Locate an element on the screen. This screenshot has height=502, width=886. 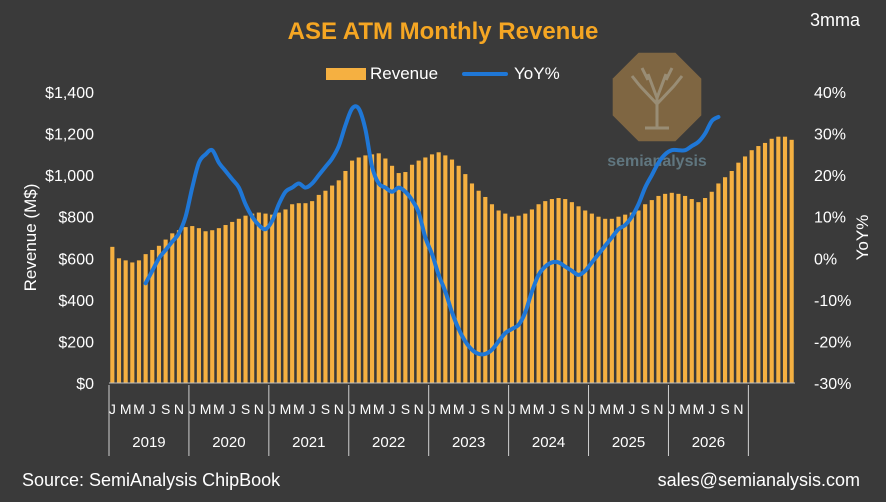
x-axis-year-label: 2025 is located at coordinates (628, 442).